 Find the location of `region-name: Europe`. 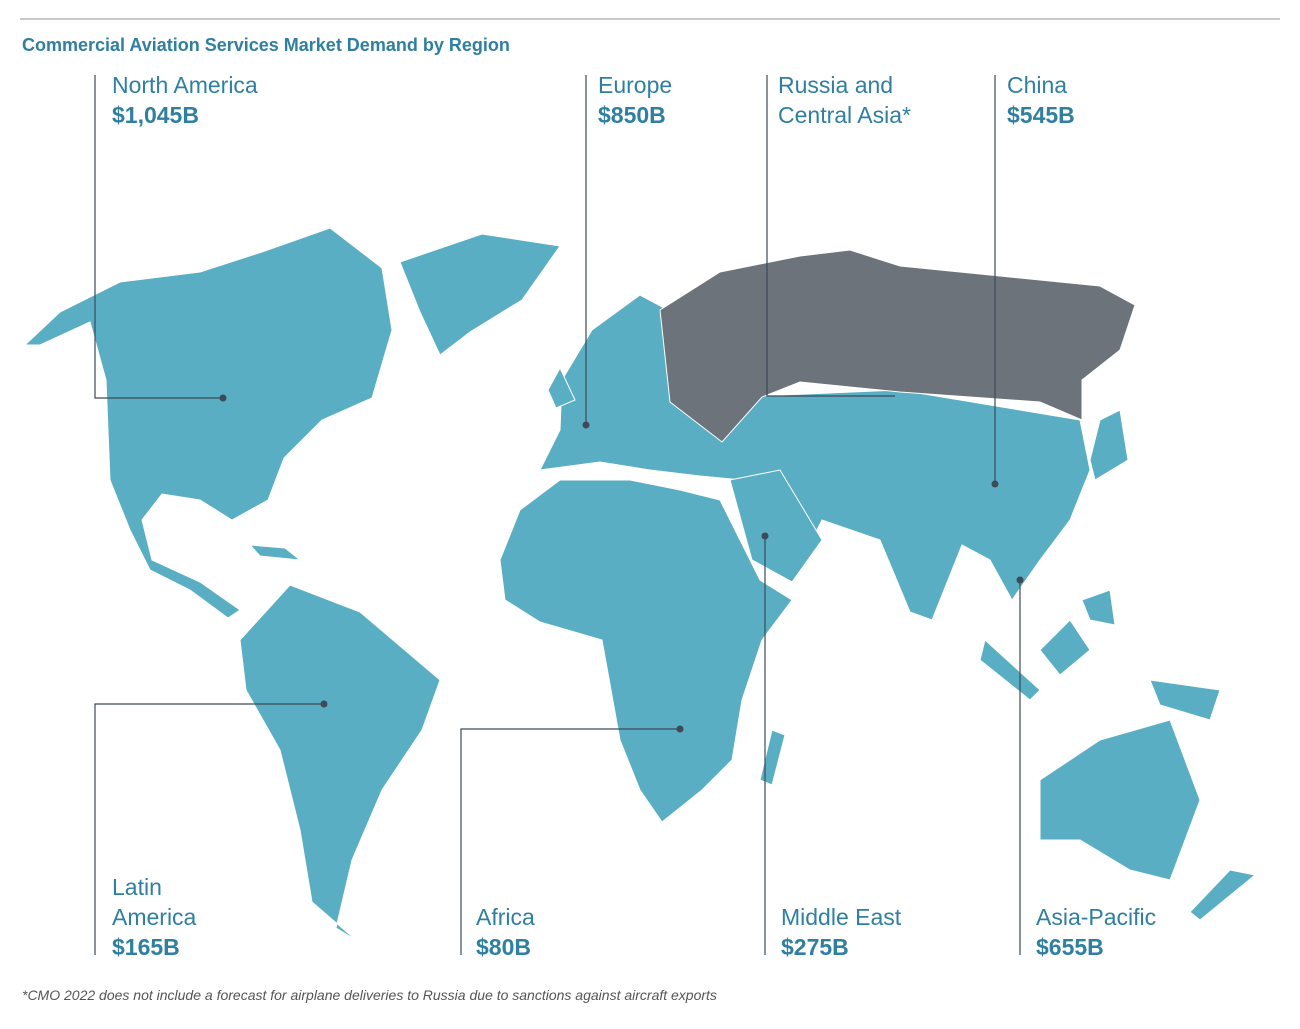

region-name: Europe is located at coordinates (635, 85).